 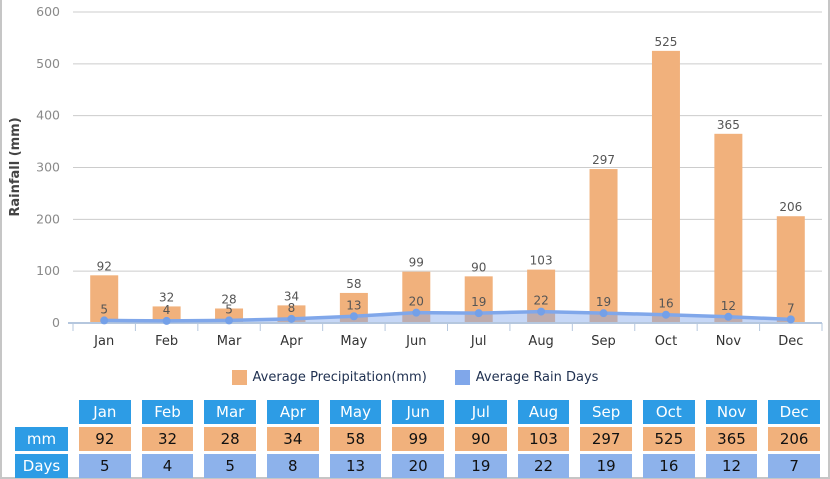 I want to click on x-tick-label: Feb, so click(x=166, y=341).